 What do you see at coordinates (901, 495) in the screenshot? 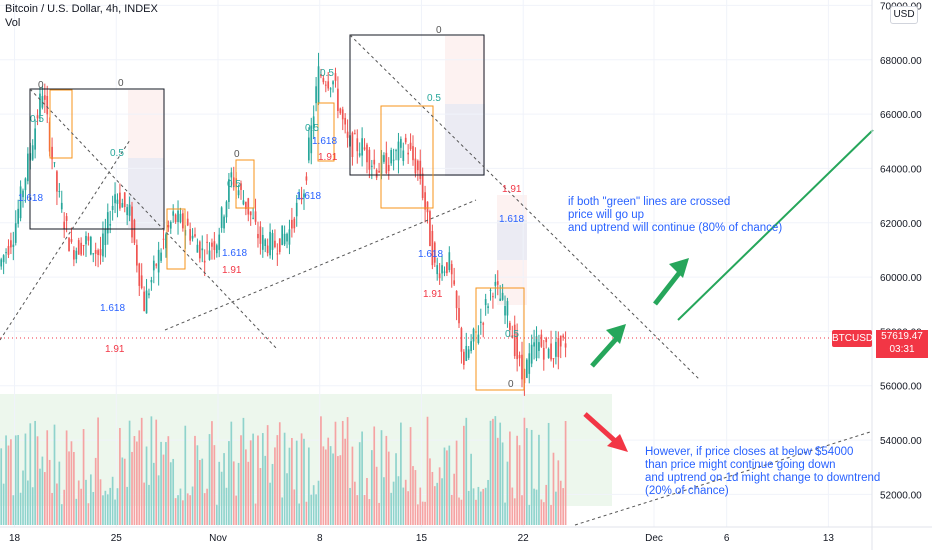
I see `y-tick-label: 52000.00` at bounding box center [901, 495].